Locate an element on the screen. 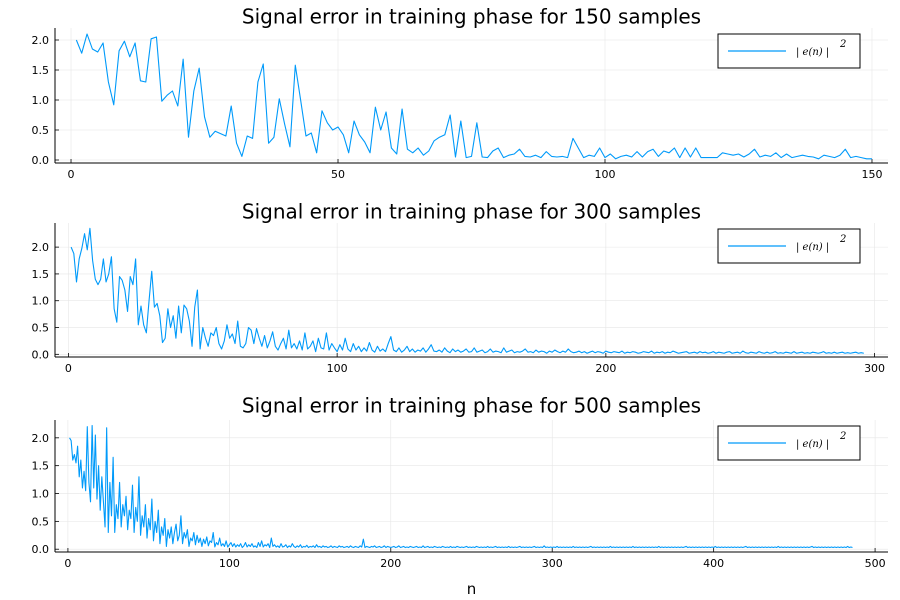 The width and height of the screenshot is (900, 600). x-tick-label: 400 is located at coordinates (713, 563).